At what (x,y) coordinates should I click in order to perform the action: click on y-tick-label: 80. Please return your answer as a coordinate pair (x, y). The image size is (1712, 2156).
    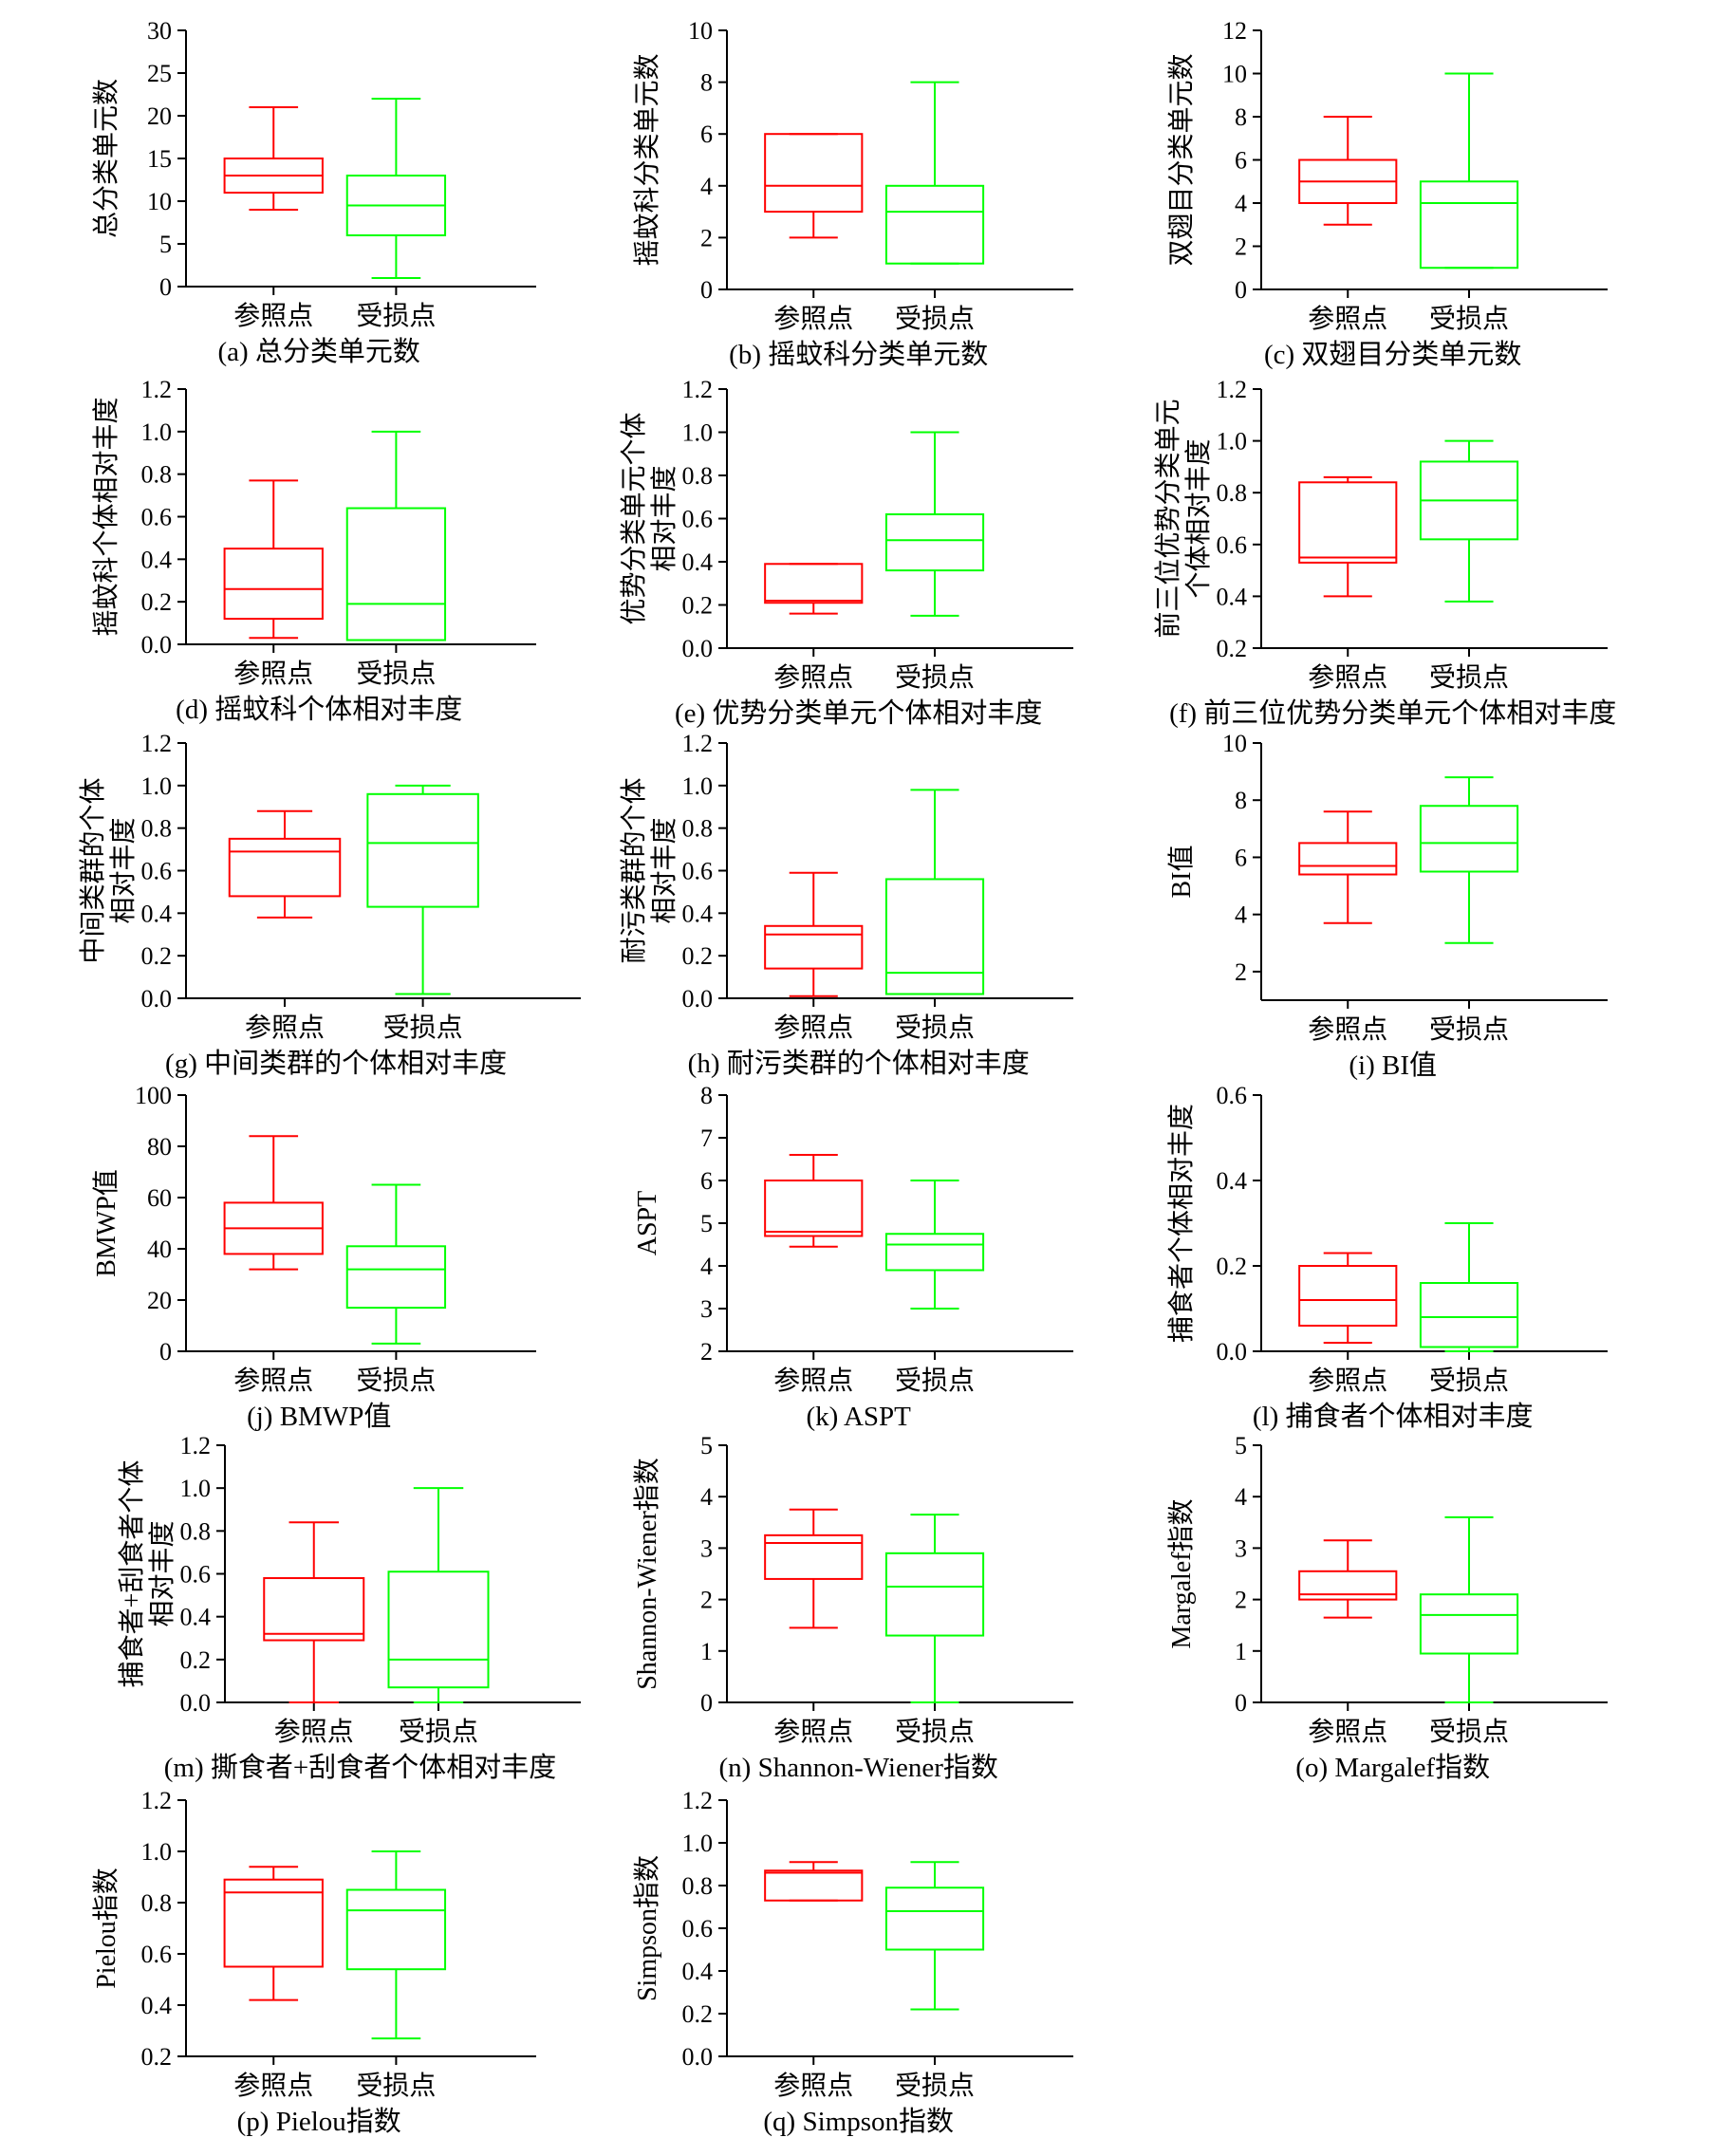
    Looking at the image, I should click on (159, 1147).